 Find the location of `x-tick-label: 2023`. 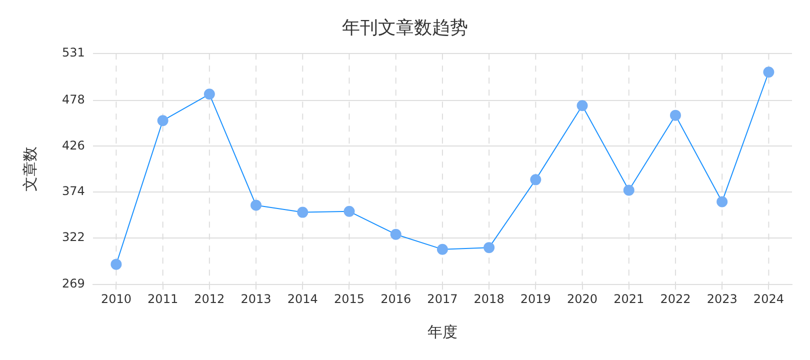

x-tick-label: 2023 is located at coordinates (722, 299).